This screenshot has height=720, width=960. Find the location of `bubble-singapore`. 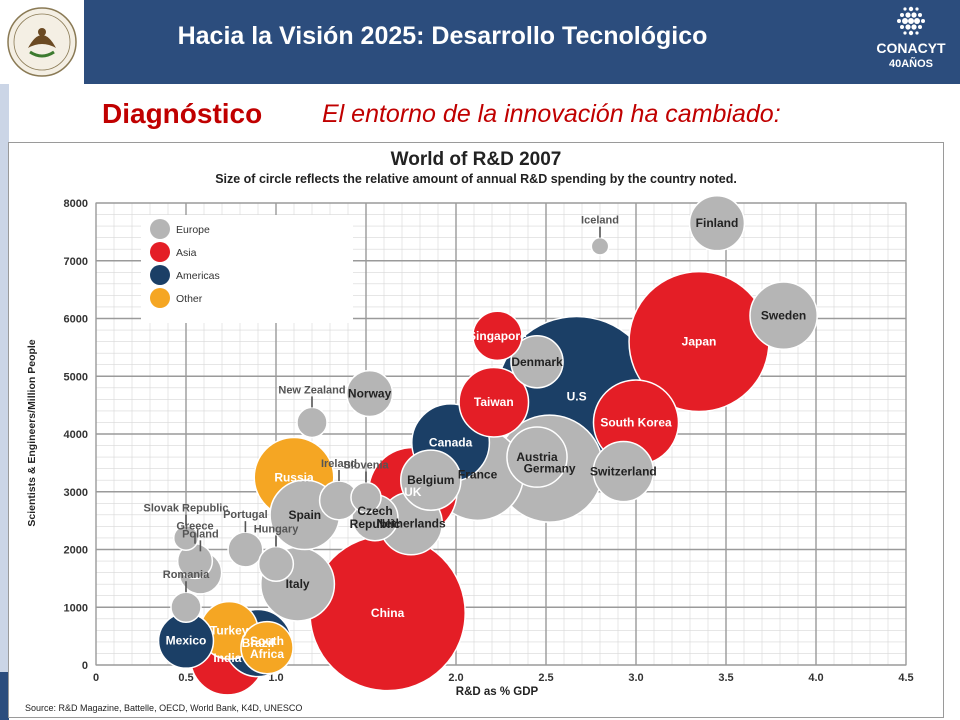

bubble-singapore is located at coordinates (497, 336).